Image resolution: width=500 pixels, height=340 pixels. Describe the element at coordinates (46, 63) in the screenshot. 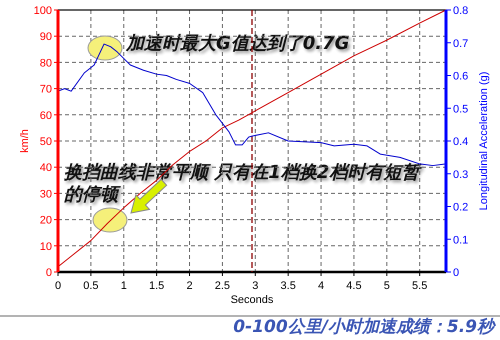

I see `y-tick-label: 80` at that location.